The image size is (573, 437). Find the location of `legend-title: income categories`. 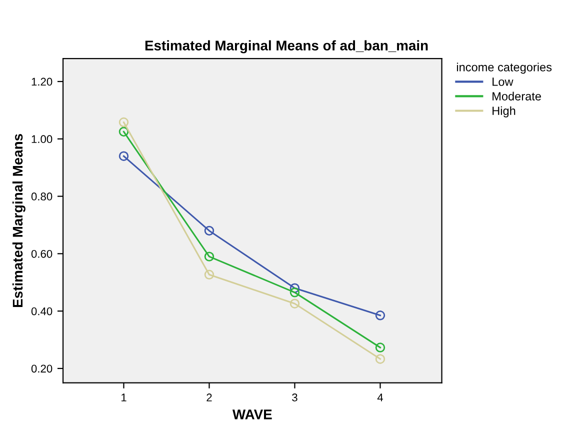

legend-title: income categories is located at coordinates (504, 68).